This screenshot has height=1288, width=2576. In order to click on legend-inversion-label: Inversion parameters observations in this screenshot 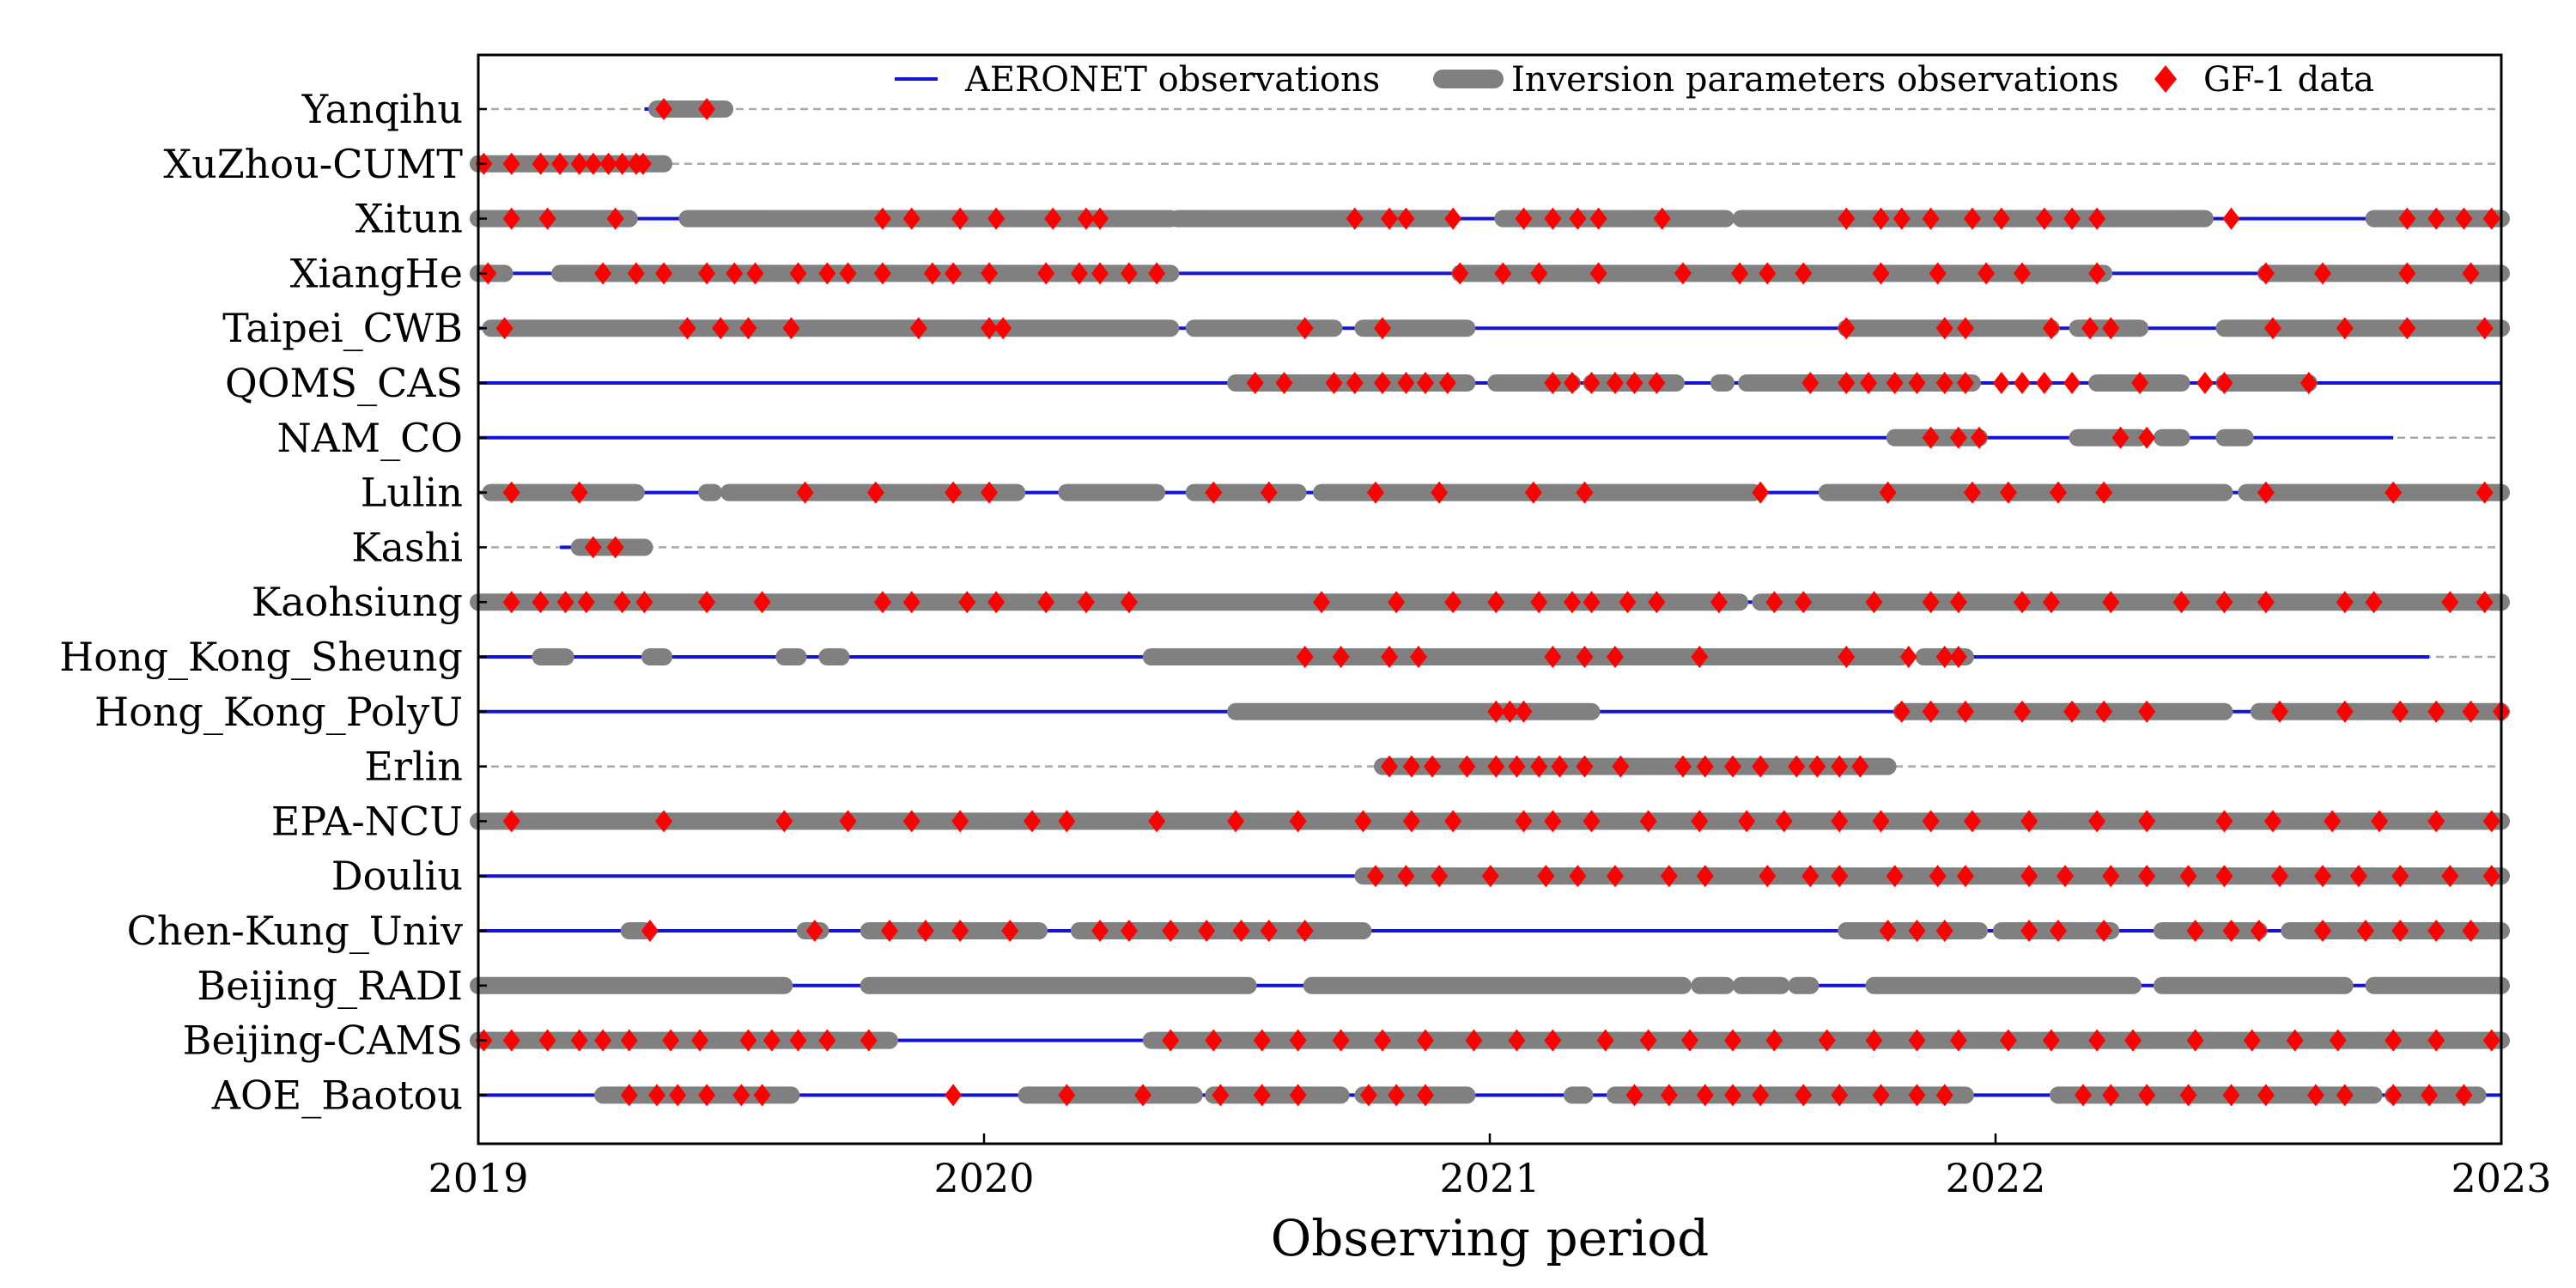, I will do `click(1815, 80)`.